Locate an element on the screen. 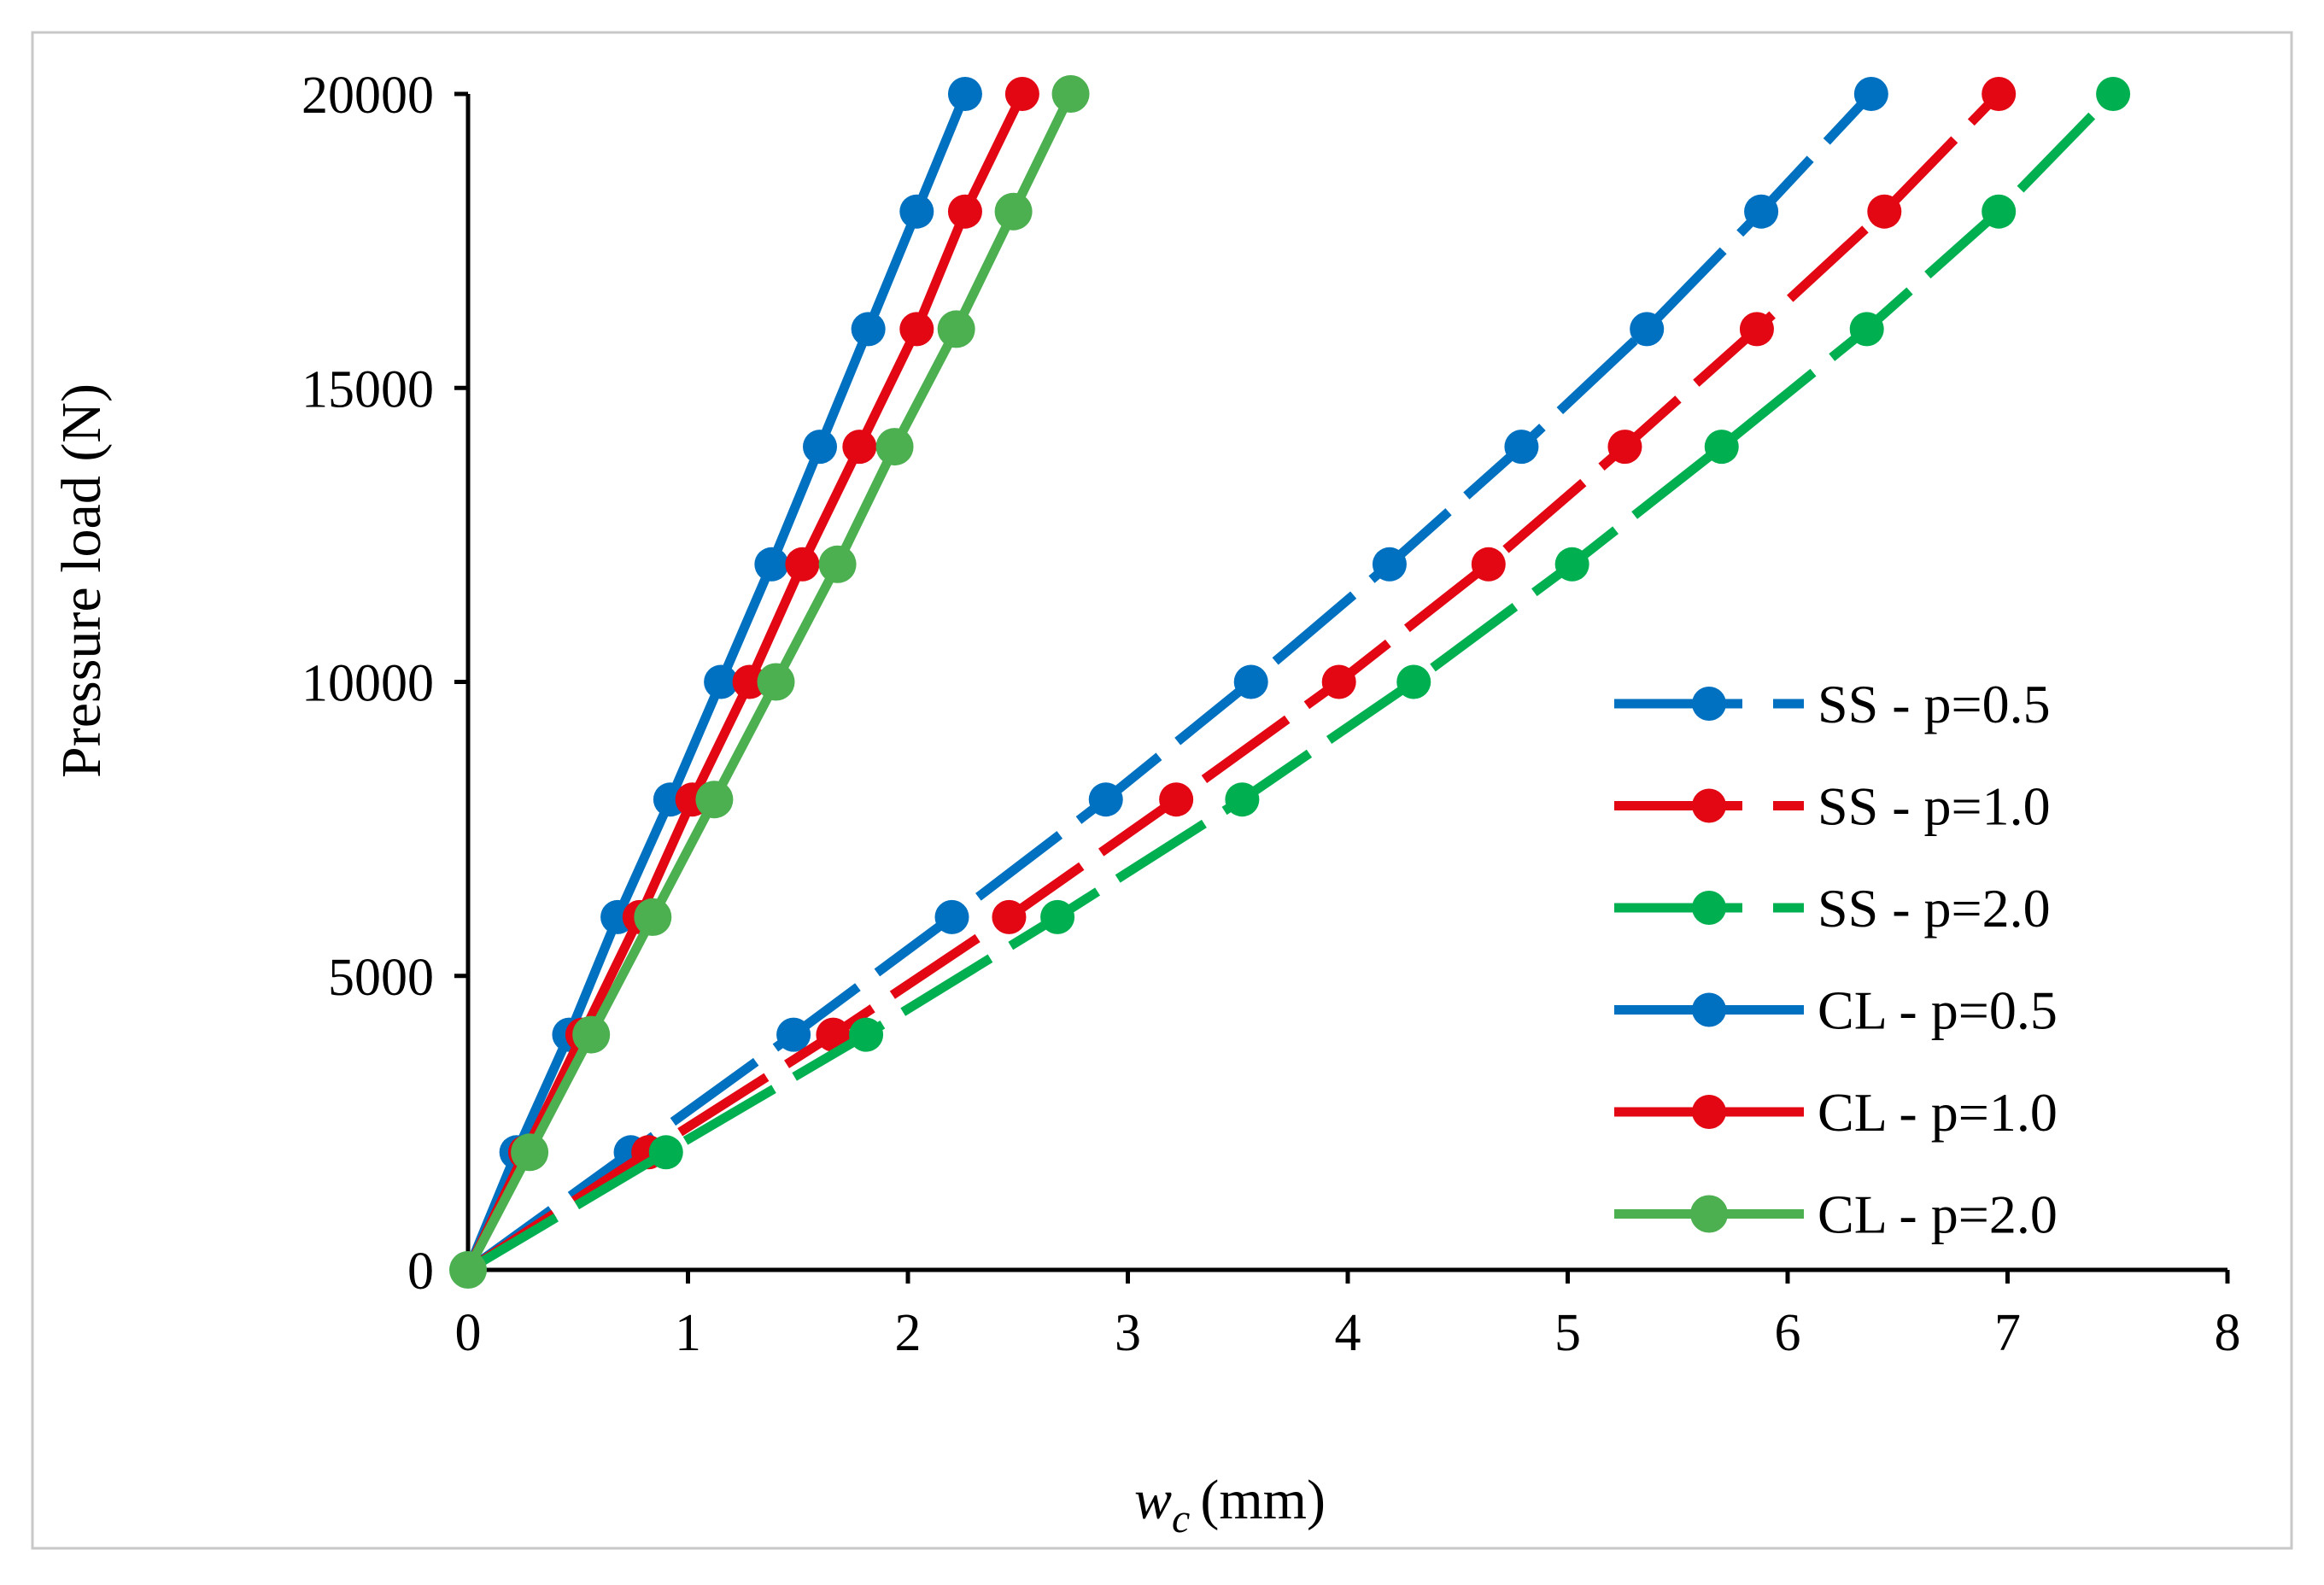 This screenshot has height=1585, width=2324. x-tick-label: 4 is located at coordinates (1348, 1333).